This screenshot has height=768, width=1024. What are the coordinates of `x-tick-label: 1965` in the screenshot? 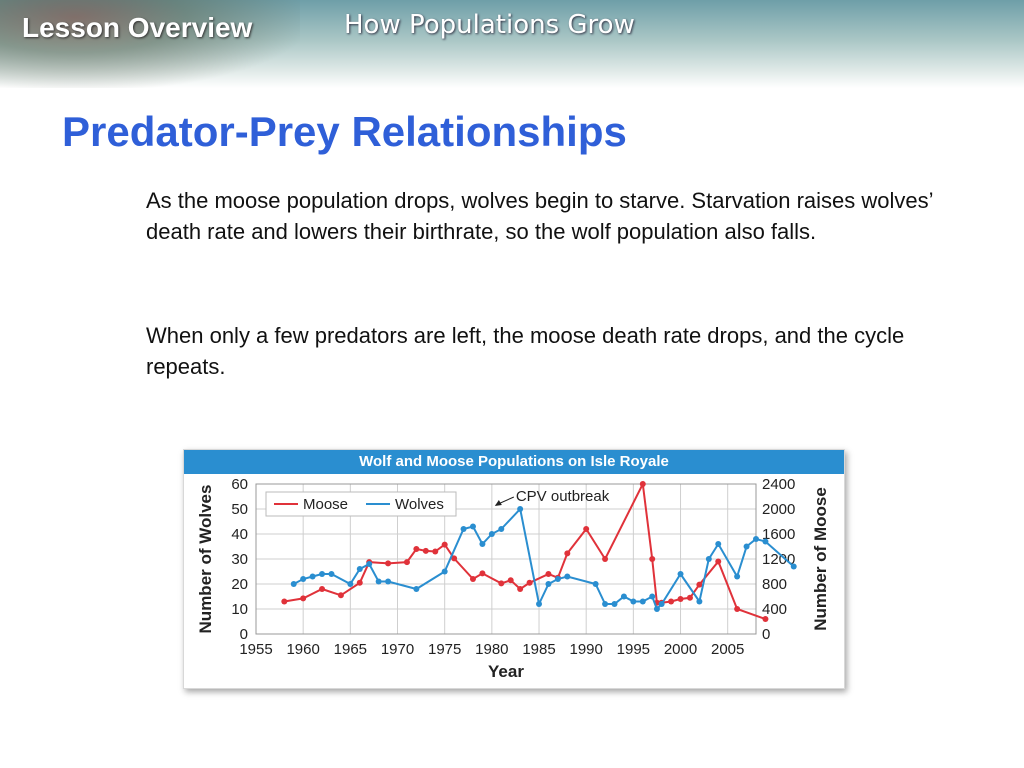 It's located at (350, 649).